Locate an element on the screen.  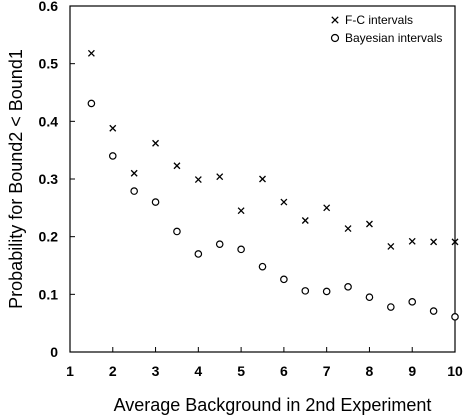
y-axis-label: Probability for Bound2 < Bound1 is located at coordinates (16, 179).